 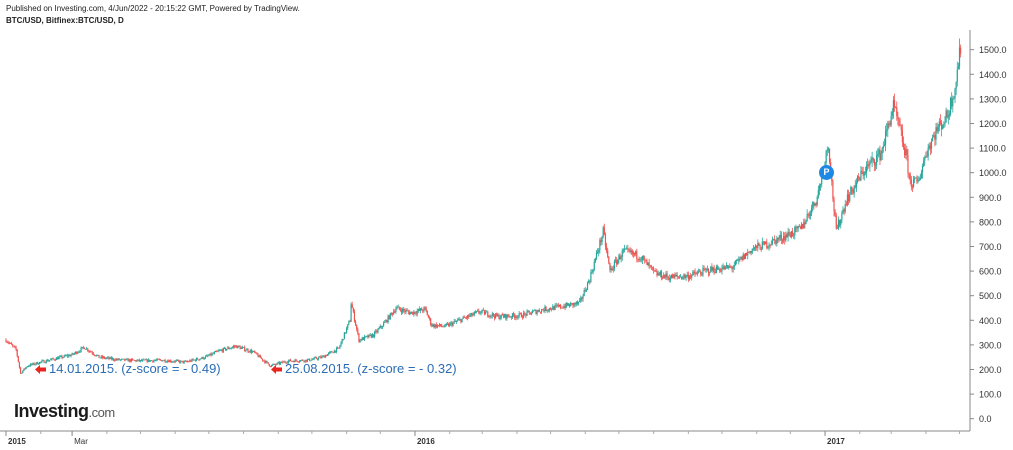 I want to click on annotation-aug-2015: 25.08.2015. (z-score = - 0.32), so click(x=364, y=368).